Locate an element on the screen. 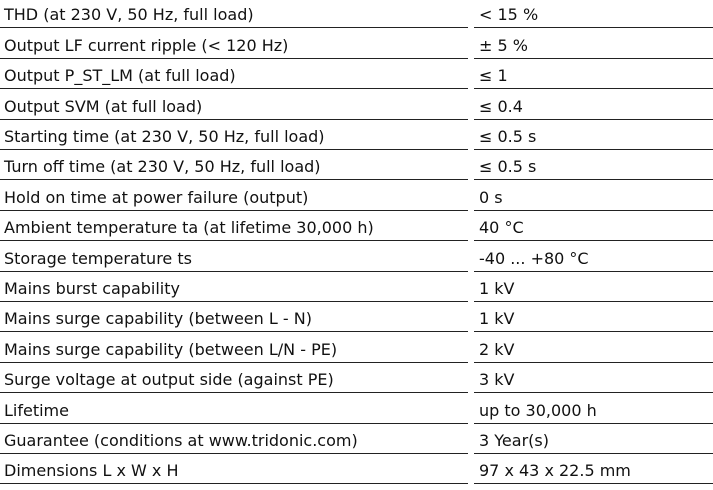 The image size is (713, 490). table-row: Output SVM (at full load) ≤ 0.4 is located at coordinates (356, 106).